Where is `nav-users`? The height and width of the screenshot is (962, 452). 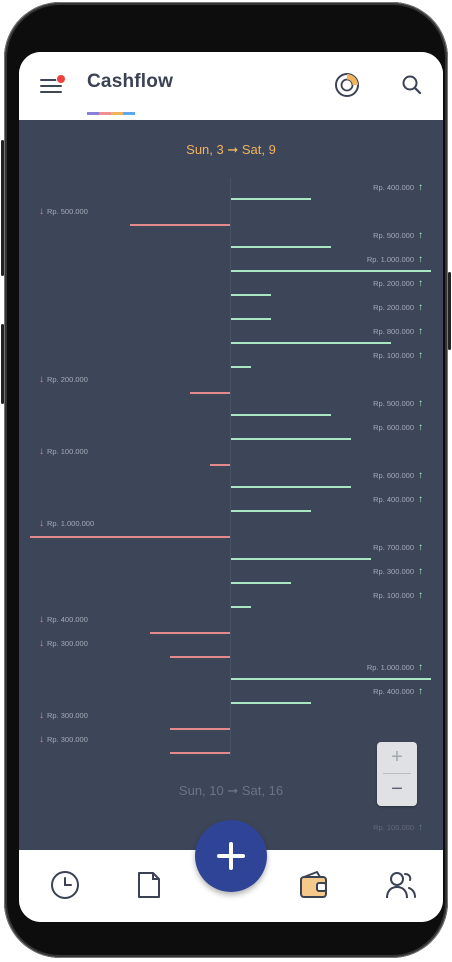
nav-users is located at coordinates (401, 885).